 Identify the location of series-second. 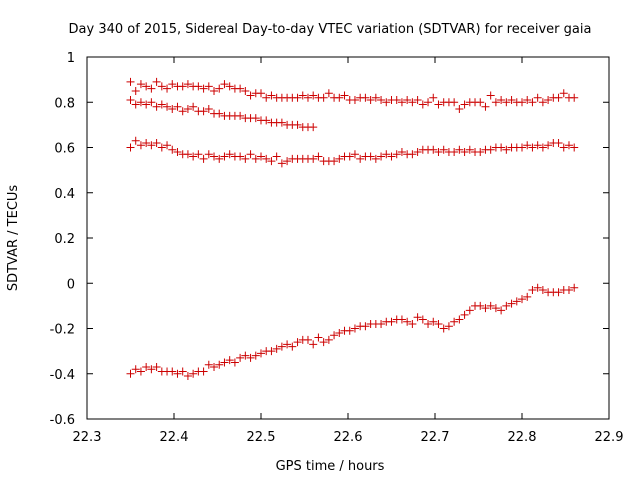
(222, 113).